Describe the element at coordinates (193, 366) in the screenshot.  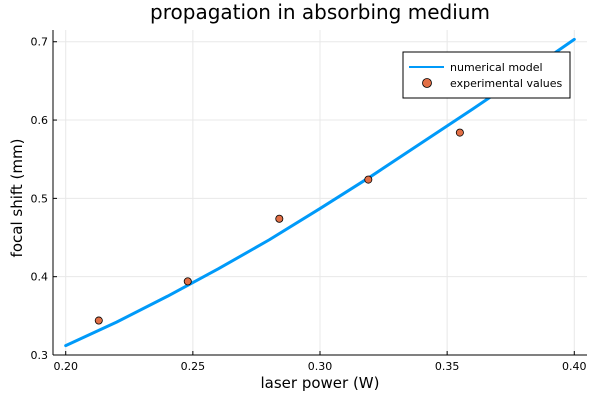
I see `x-tick-label: 0.25` at that location.